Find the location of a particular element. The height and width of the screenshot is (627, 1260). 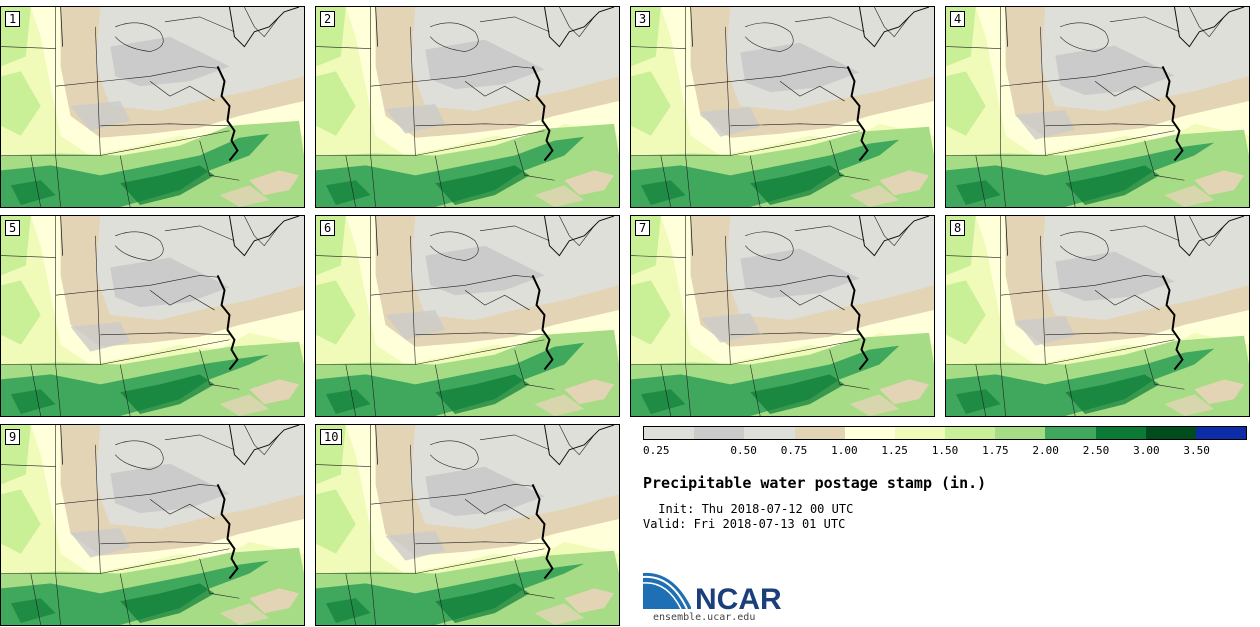

member-number-label: 6 is located at coordinates (328, 228).